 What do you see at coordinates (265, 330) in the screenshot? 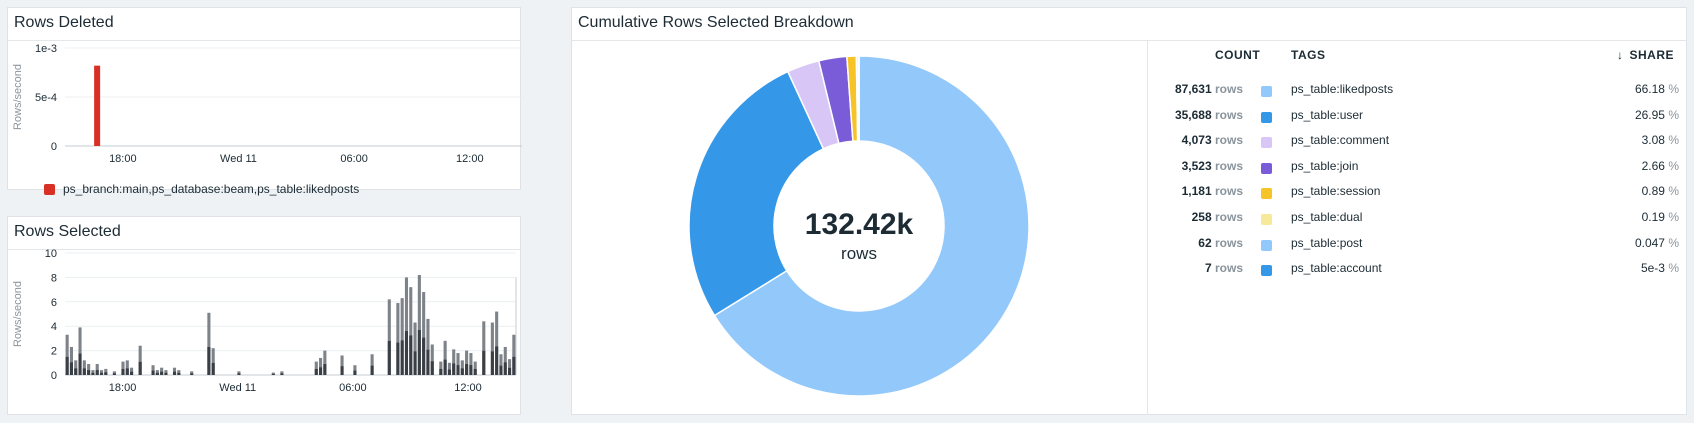
I see `rows-selected-chart: 10 8 6 4 2 0 Rows/second 18:00 Wed 11 06:00 12:00` at bounding box center [265, 330].